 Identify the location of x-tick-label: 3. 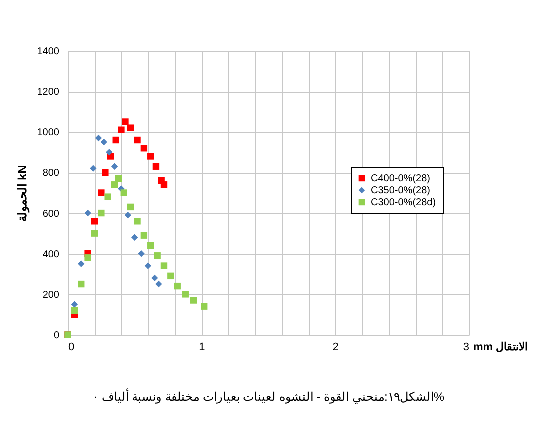
(466, 348).